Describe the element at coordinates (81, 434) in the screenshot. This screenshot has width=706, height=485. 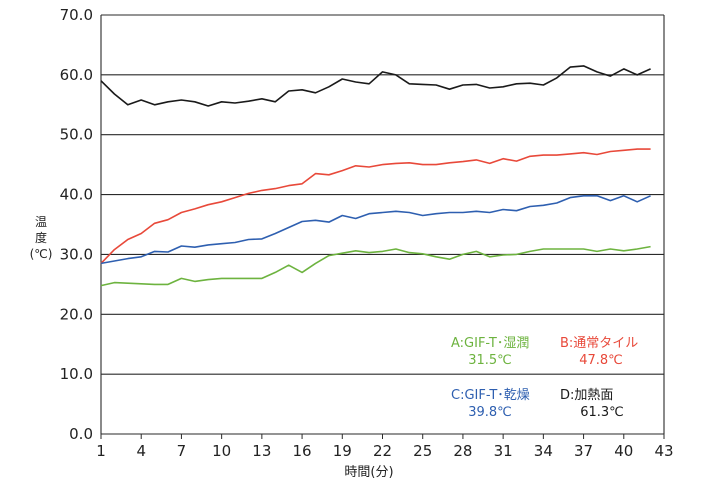
I see `y-tick-label: 0.0` at that location.